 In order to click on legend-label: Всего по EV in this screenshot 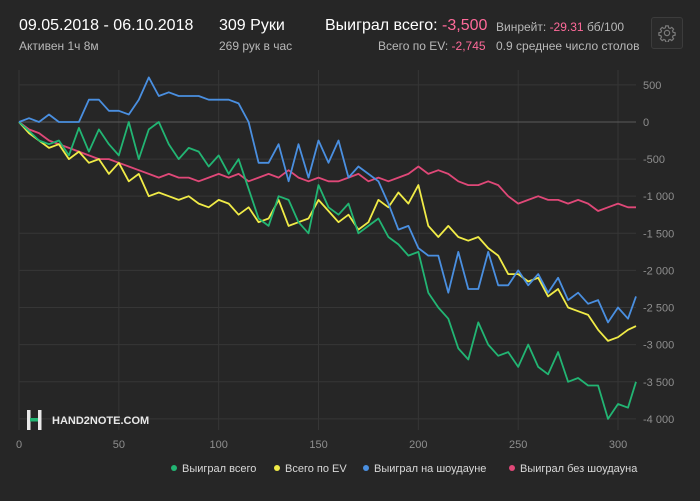, I will do `click(316, 469)`.